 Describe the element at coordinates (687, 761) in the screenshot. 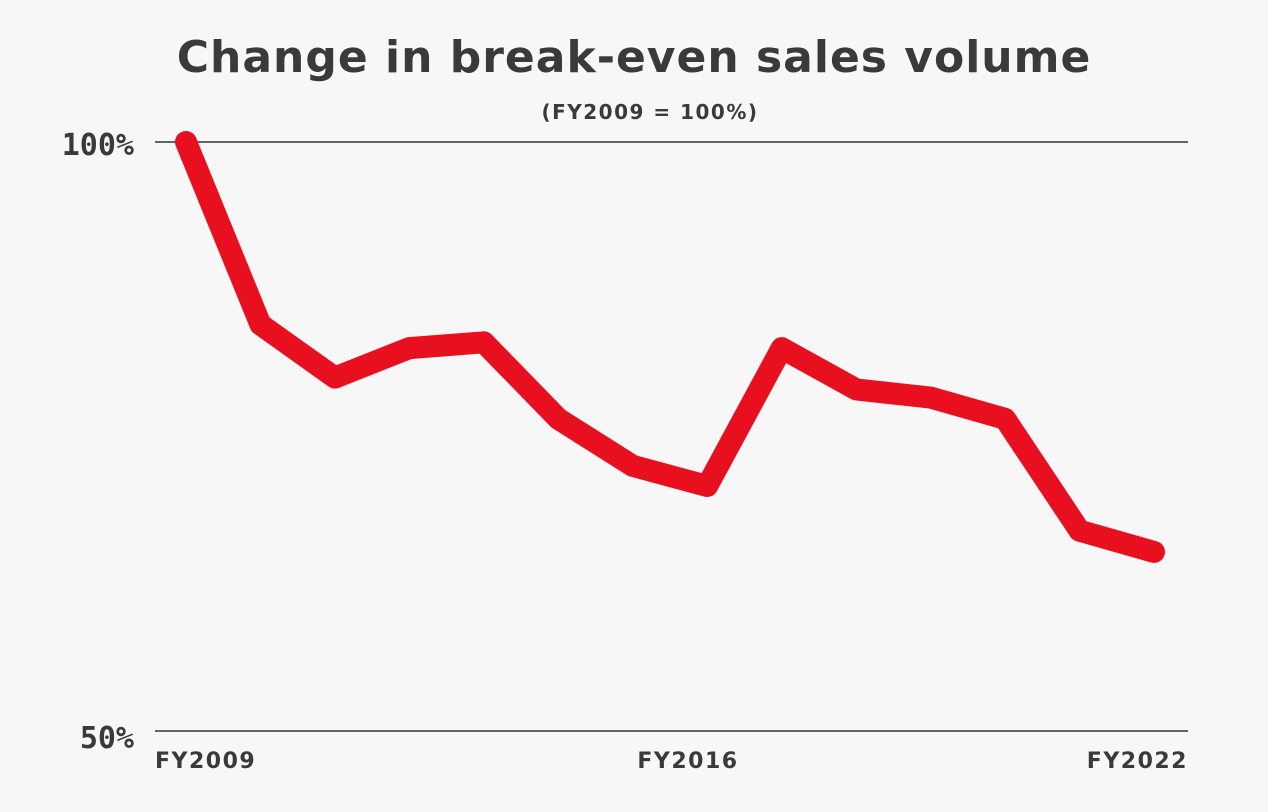

I see `x-tick-label-fy2016: FY2016` at that location.